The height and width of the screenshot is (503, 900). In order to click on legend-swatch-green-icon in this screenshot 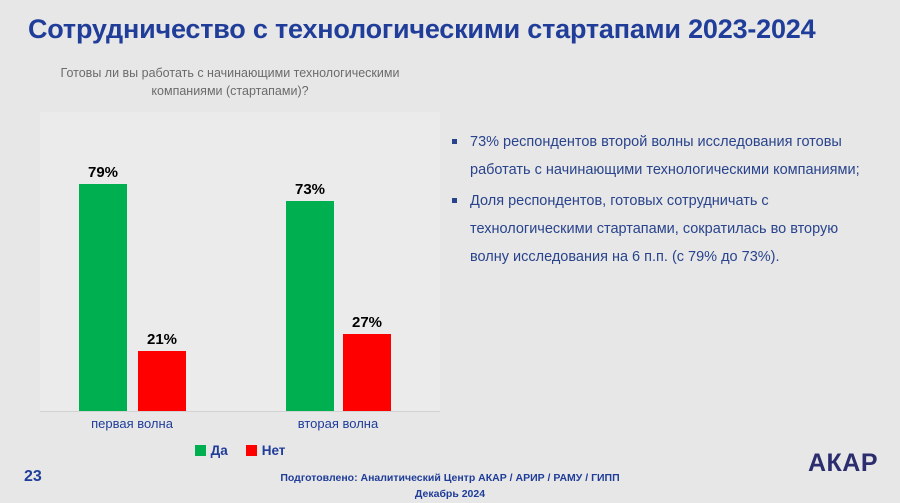, I will do `click(200, 450)`.